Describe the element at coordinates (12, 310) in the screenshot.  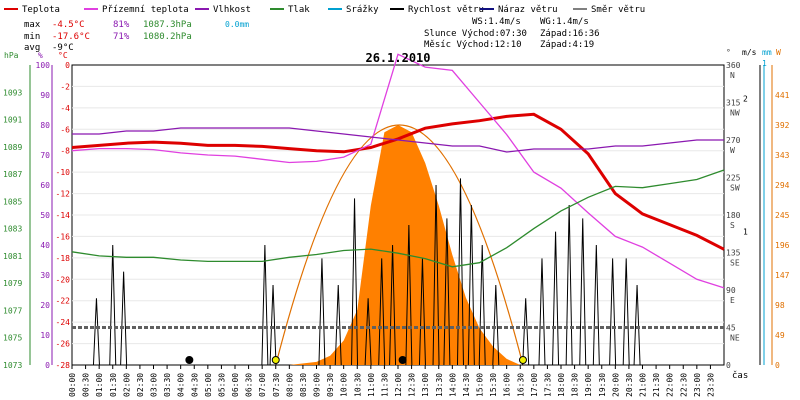
I see `pressure-tick: 1077` at that location.